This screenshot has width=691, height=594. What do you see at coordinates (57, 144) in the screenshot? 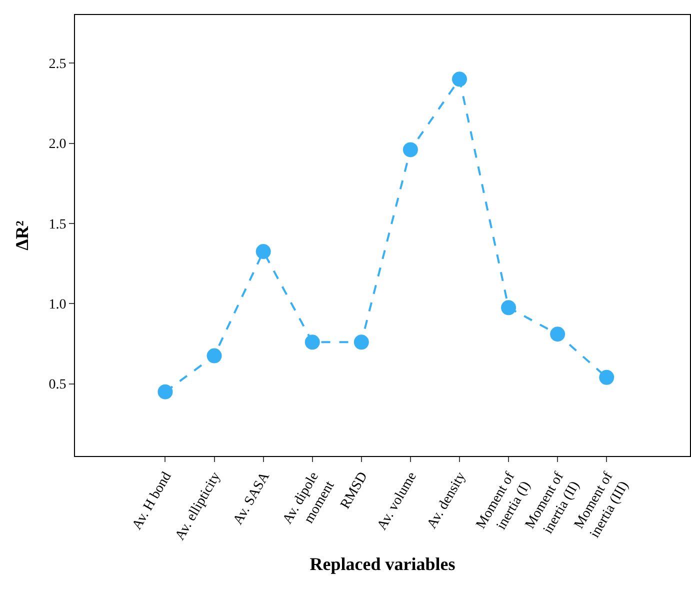
I see `y-tick-label: 2.0` at bounding box center [57, 144].